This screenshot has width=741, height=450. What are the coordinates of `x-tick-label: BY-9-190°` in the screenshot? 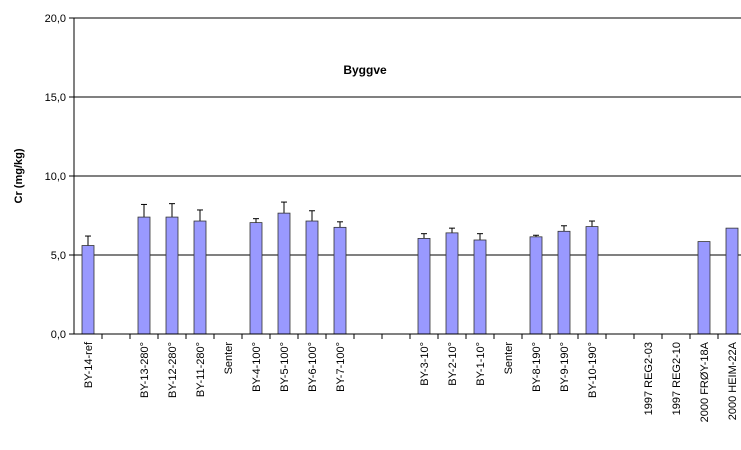 It's located at (565, 367).